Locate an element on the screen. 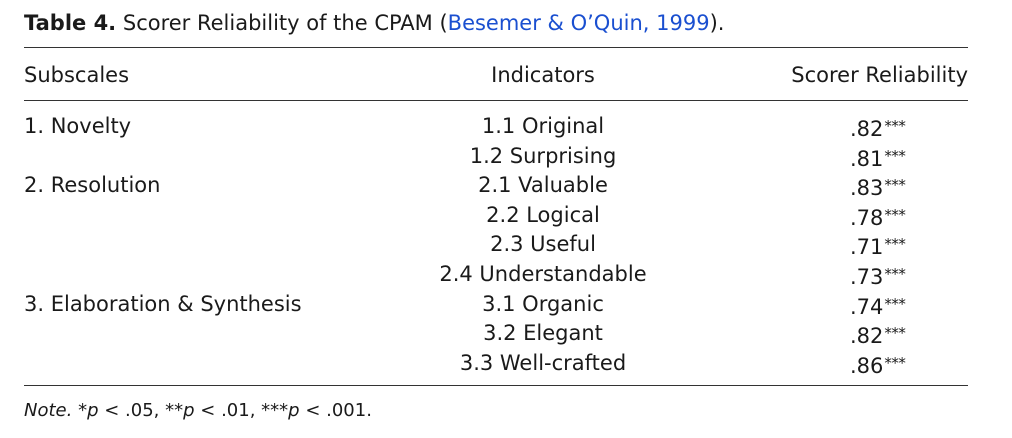 The height and width of the screenshot is (438, 1012). cell-reliability: .73*** is located at coordinates (895, 275).